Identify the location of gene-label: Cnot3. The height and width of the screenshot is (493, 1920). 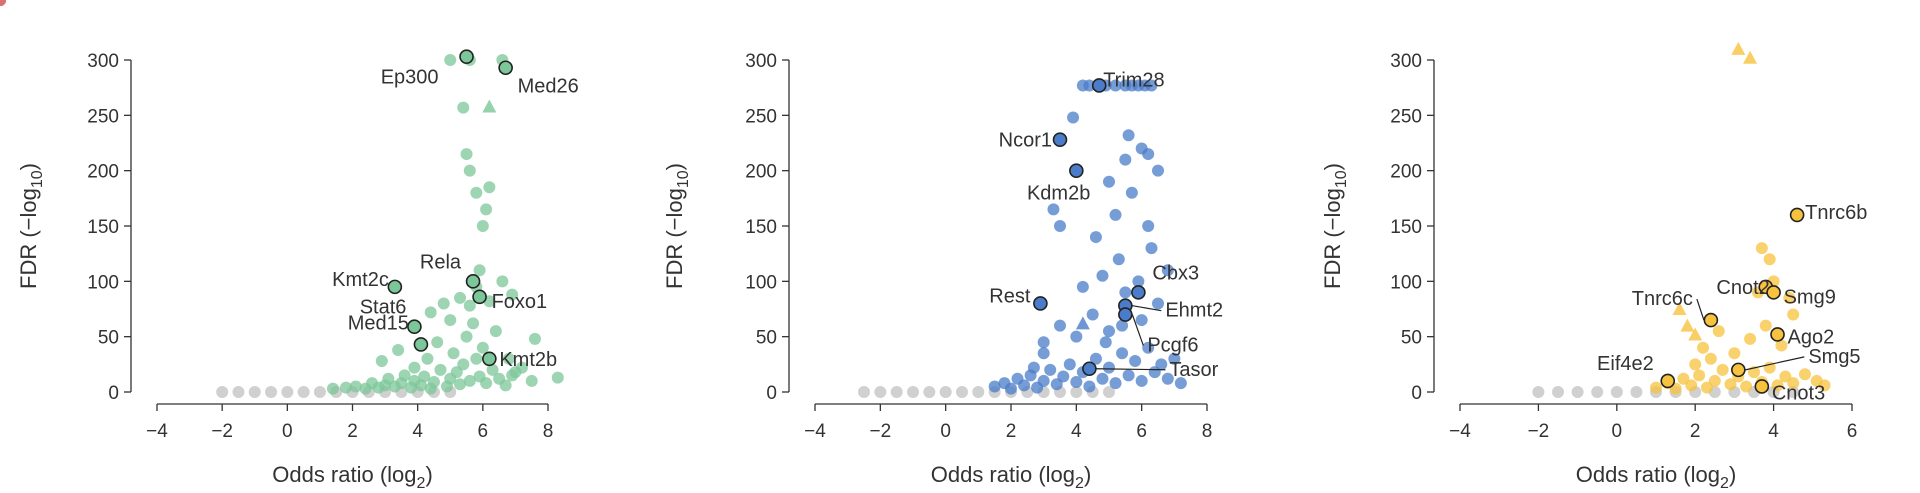
(1798, 393).